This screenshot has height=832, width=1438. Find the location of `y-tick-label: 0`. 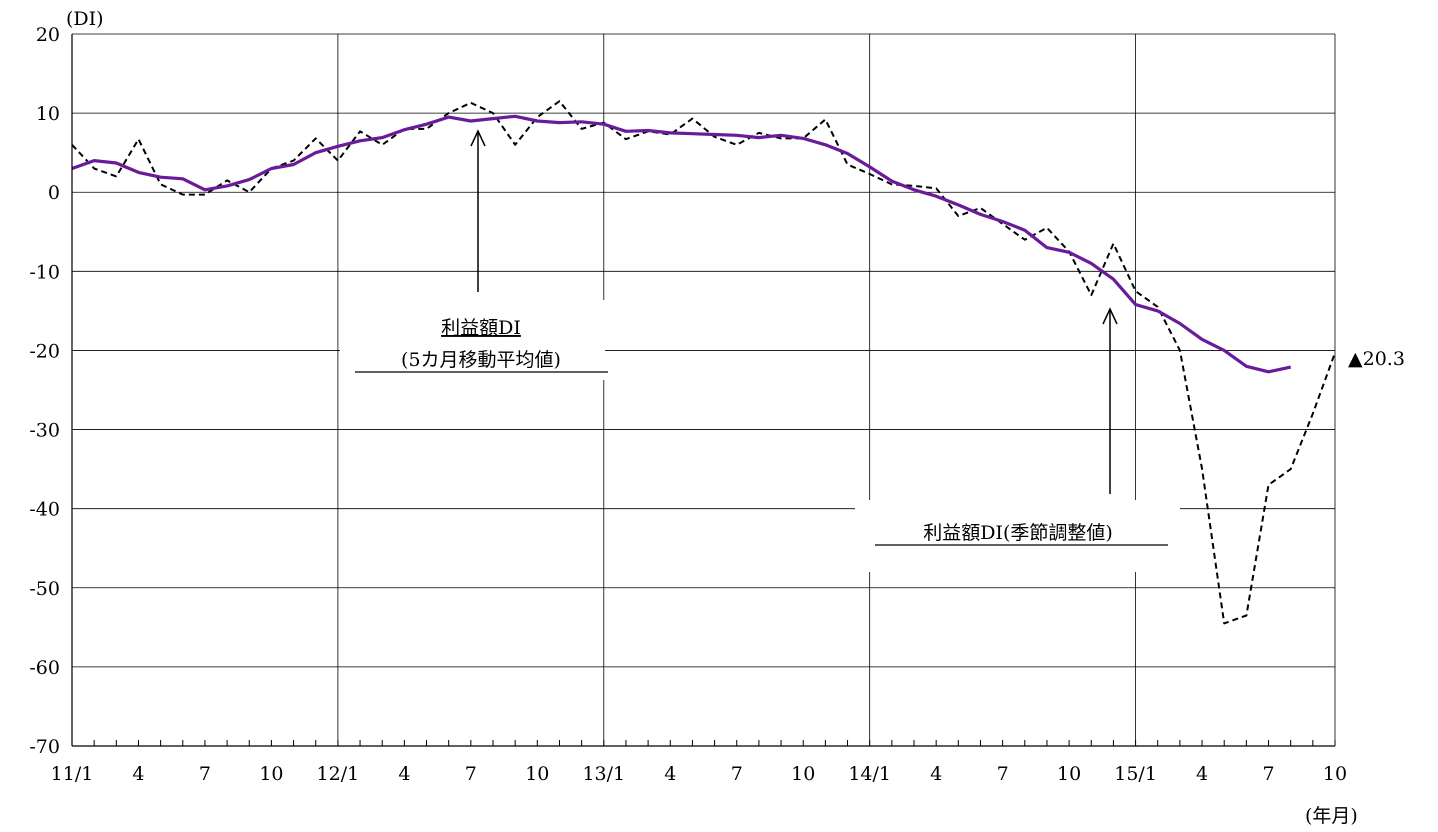

y-tick-label: 0 is located at coordinates (54, 193).